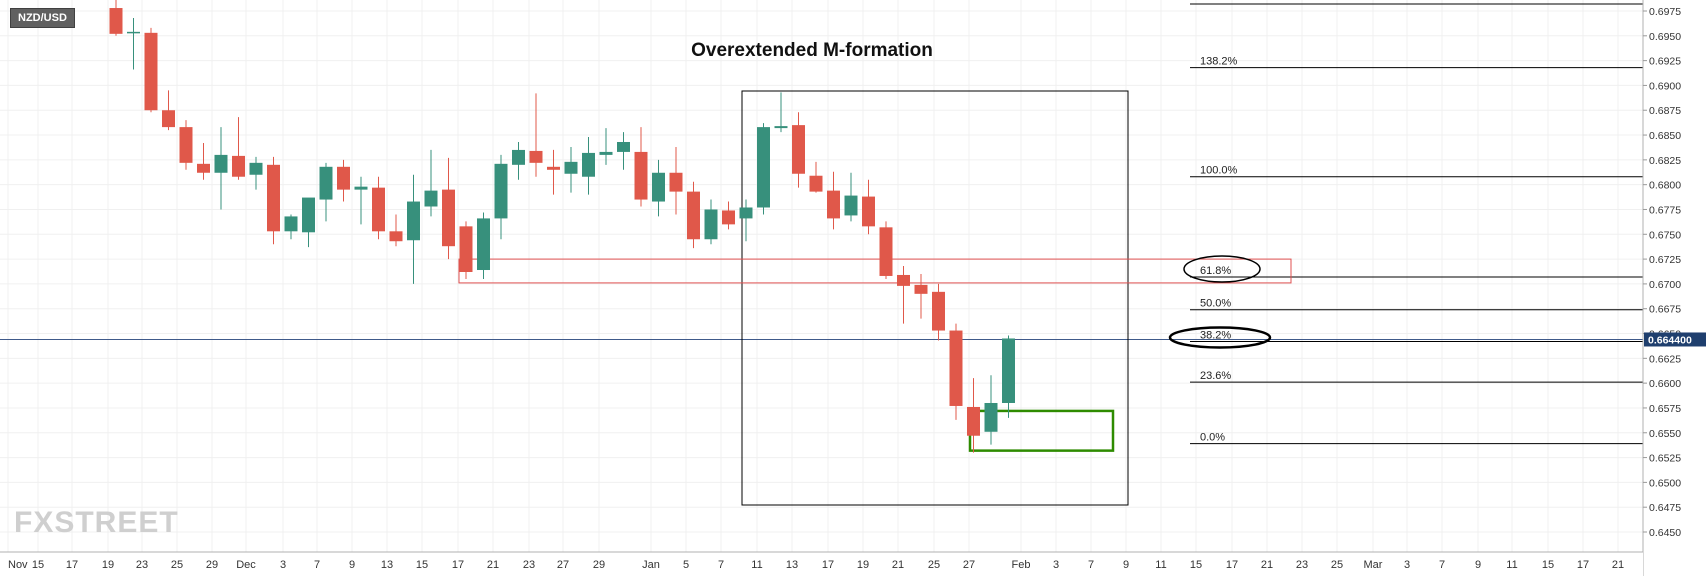 This screenshot has height=576, width=1707. Describe the element at coordinates (387, 565) in the screenshot. I see `time-tick-label: 13` at that location.